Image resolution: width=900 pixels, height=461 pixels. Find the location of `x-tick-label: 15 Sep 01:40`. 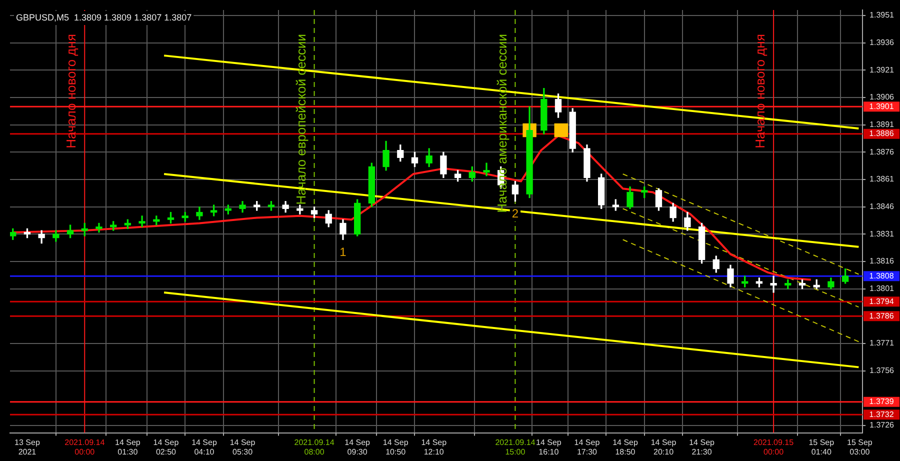

x-tick-label: 15 Sep 01:40 is located at coordinates (821, 447).